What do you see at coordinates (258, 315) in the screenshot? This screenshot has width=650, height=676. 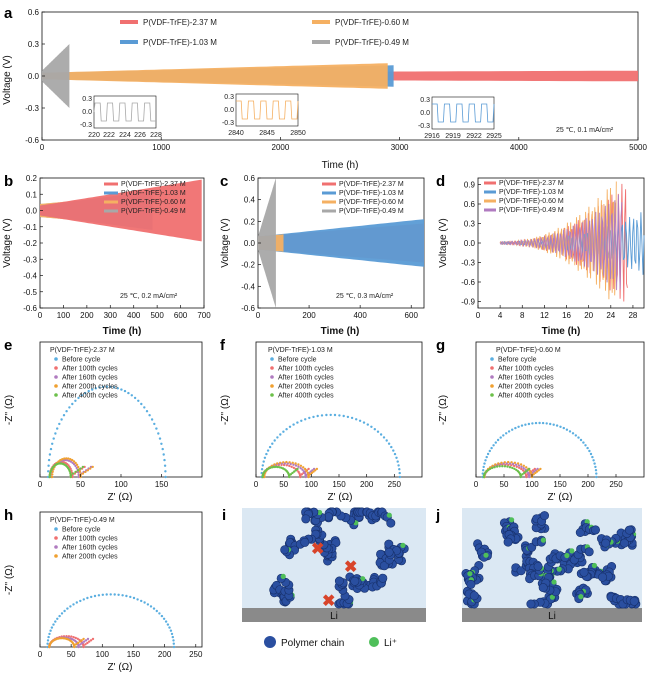 I see `xtick-label-c: 0` at bounding box center [258, 315].